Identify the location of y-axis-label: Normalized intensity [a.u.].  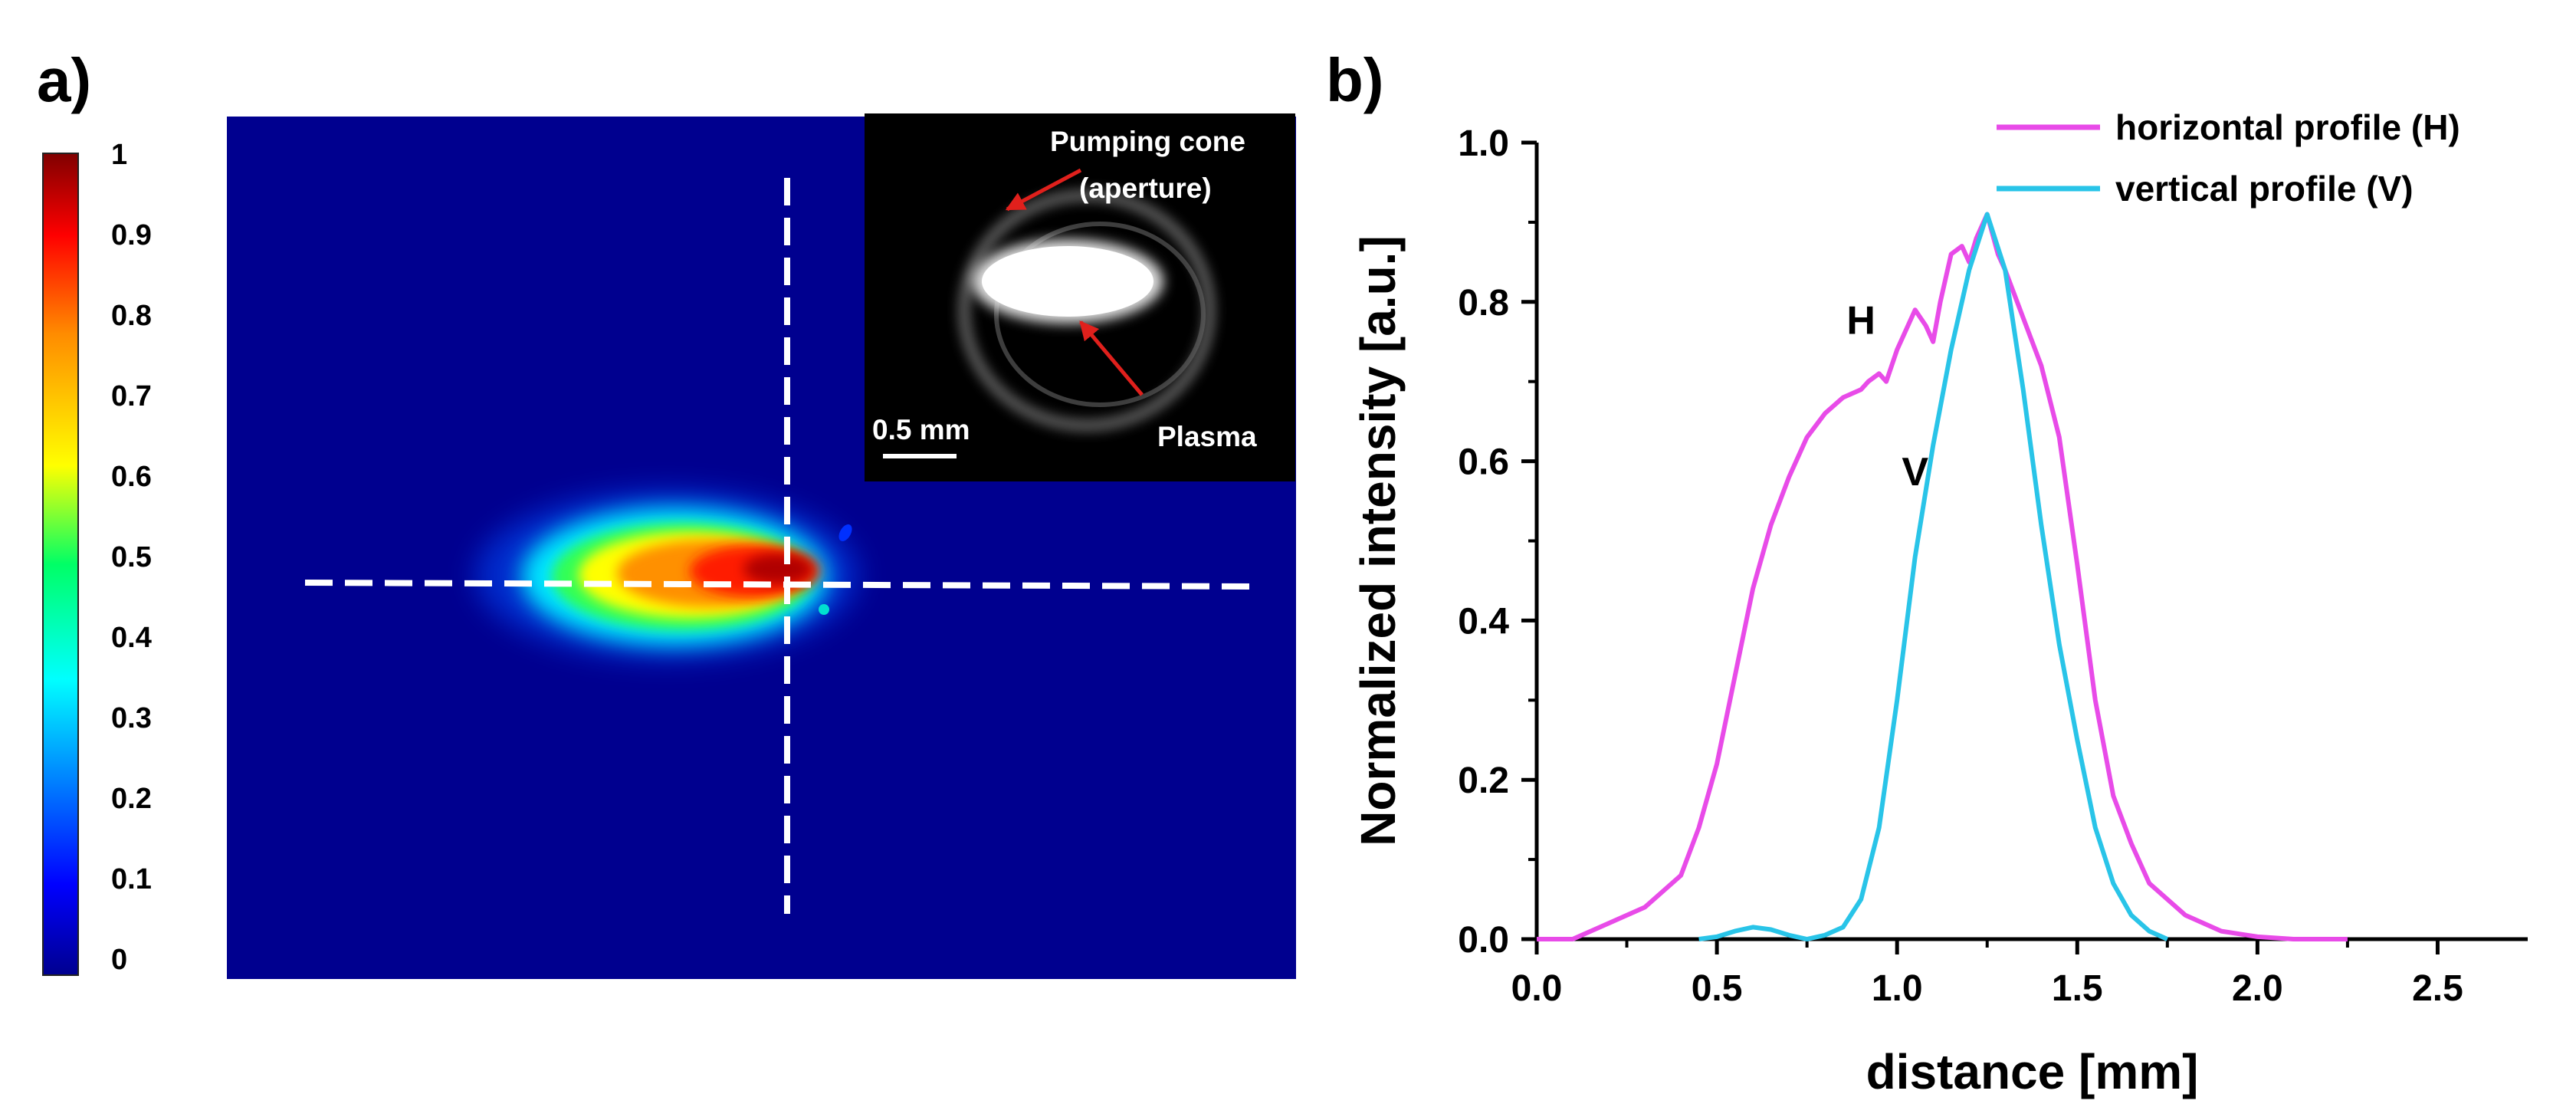
(1378, 540).